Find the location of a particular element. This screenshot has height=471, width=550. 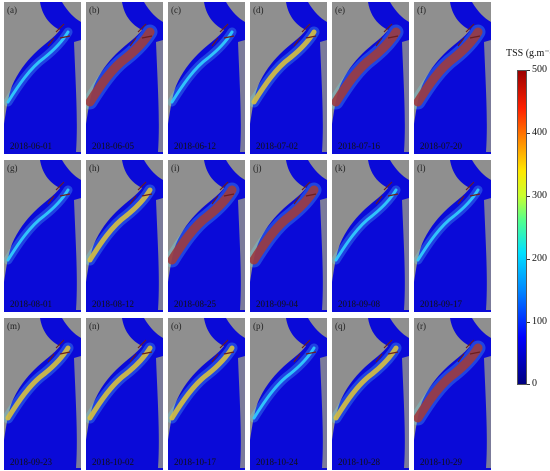

panel-label: (g) is located at coordinates (12, 168).